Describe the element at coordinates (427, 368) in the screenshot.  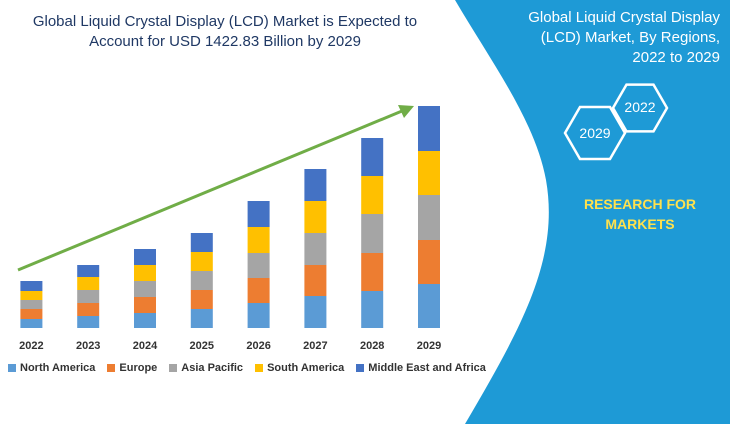
I see `legend-label: Middle East and Africa` at that location.